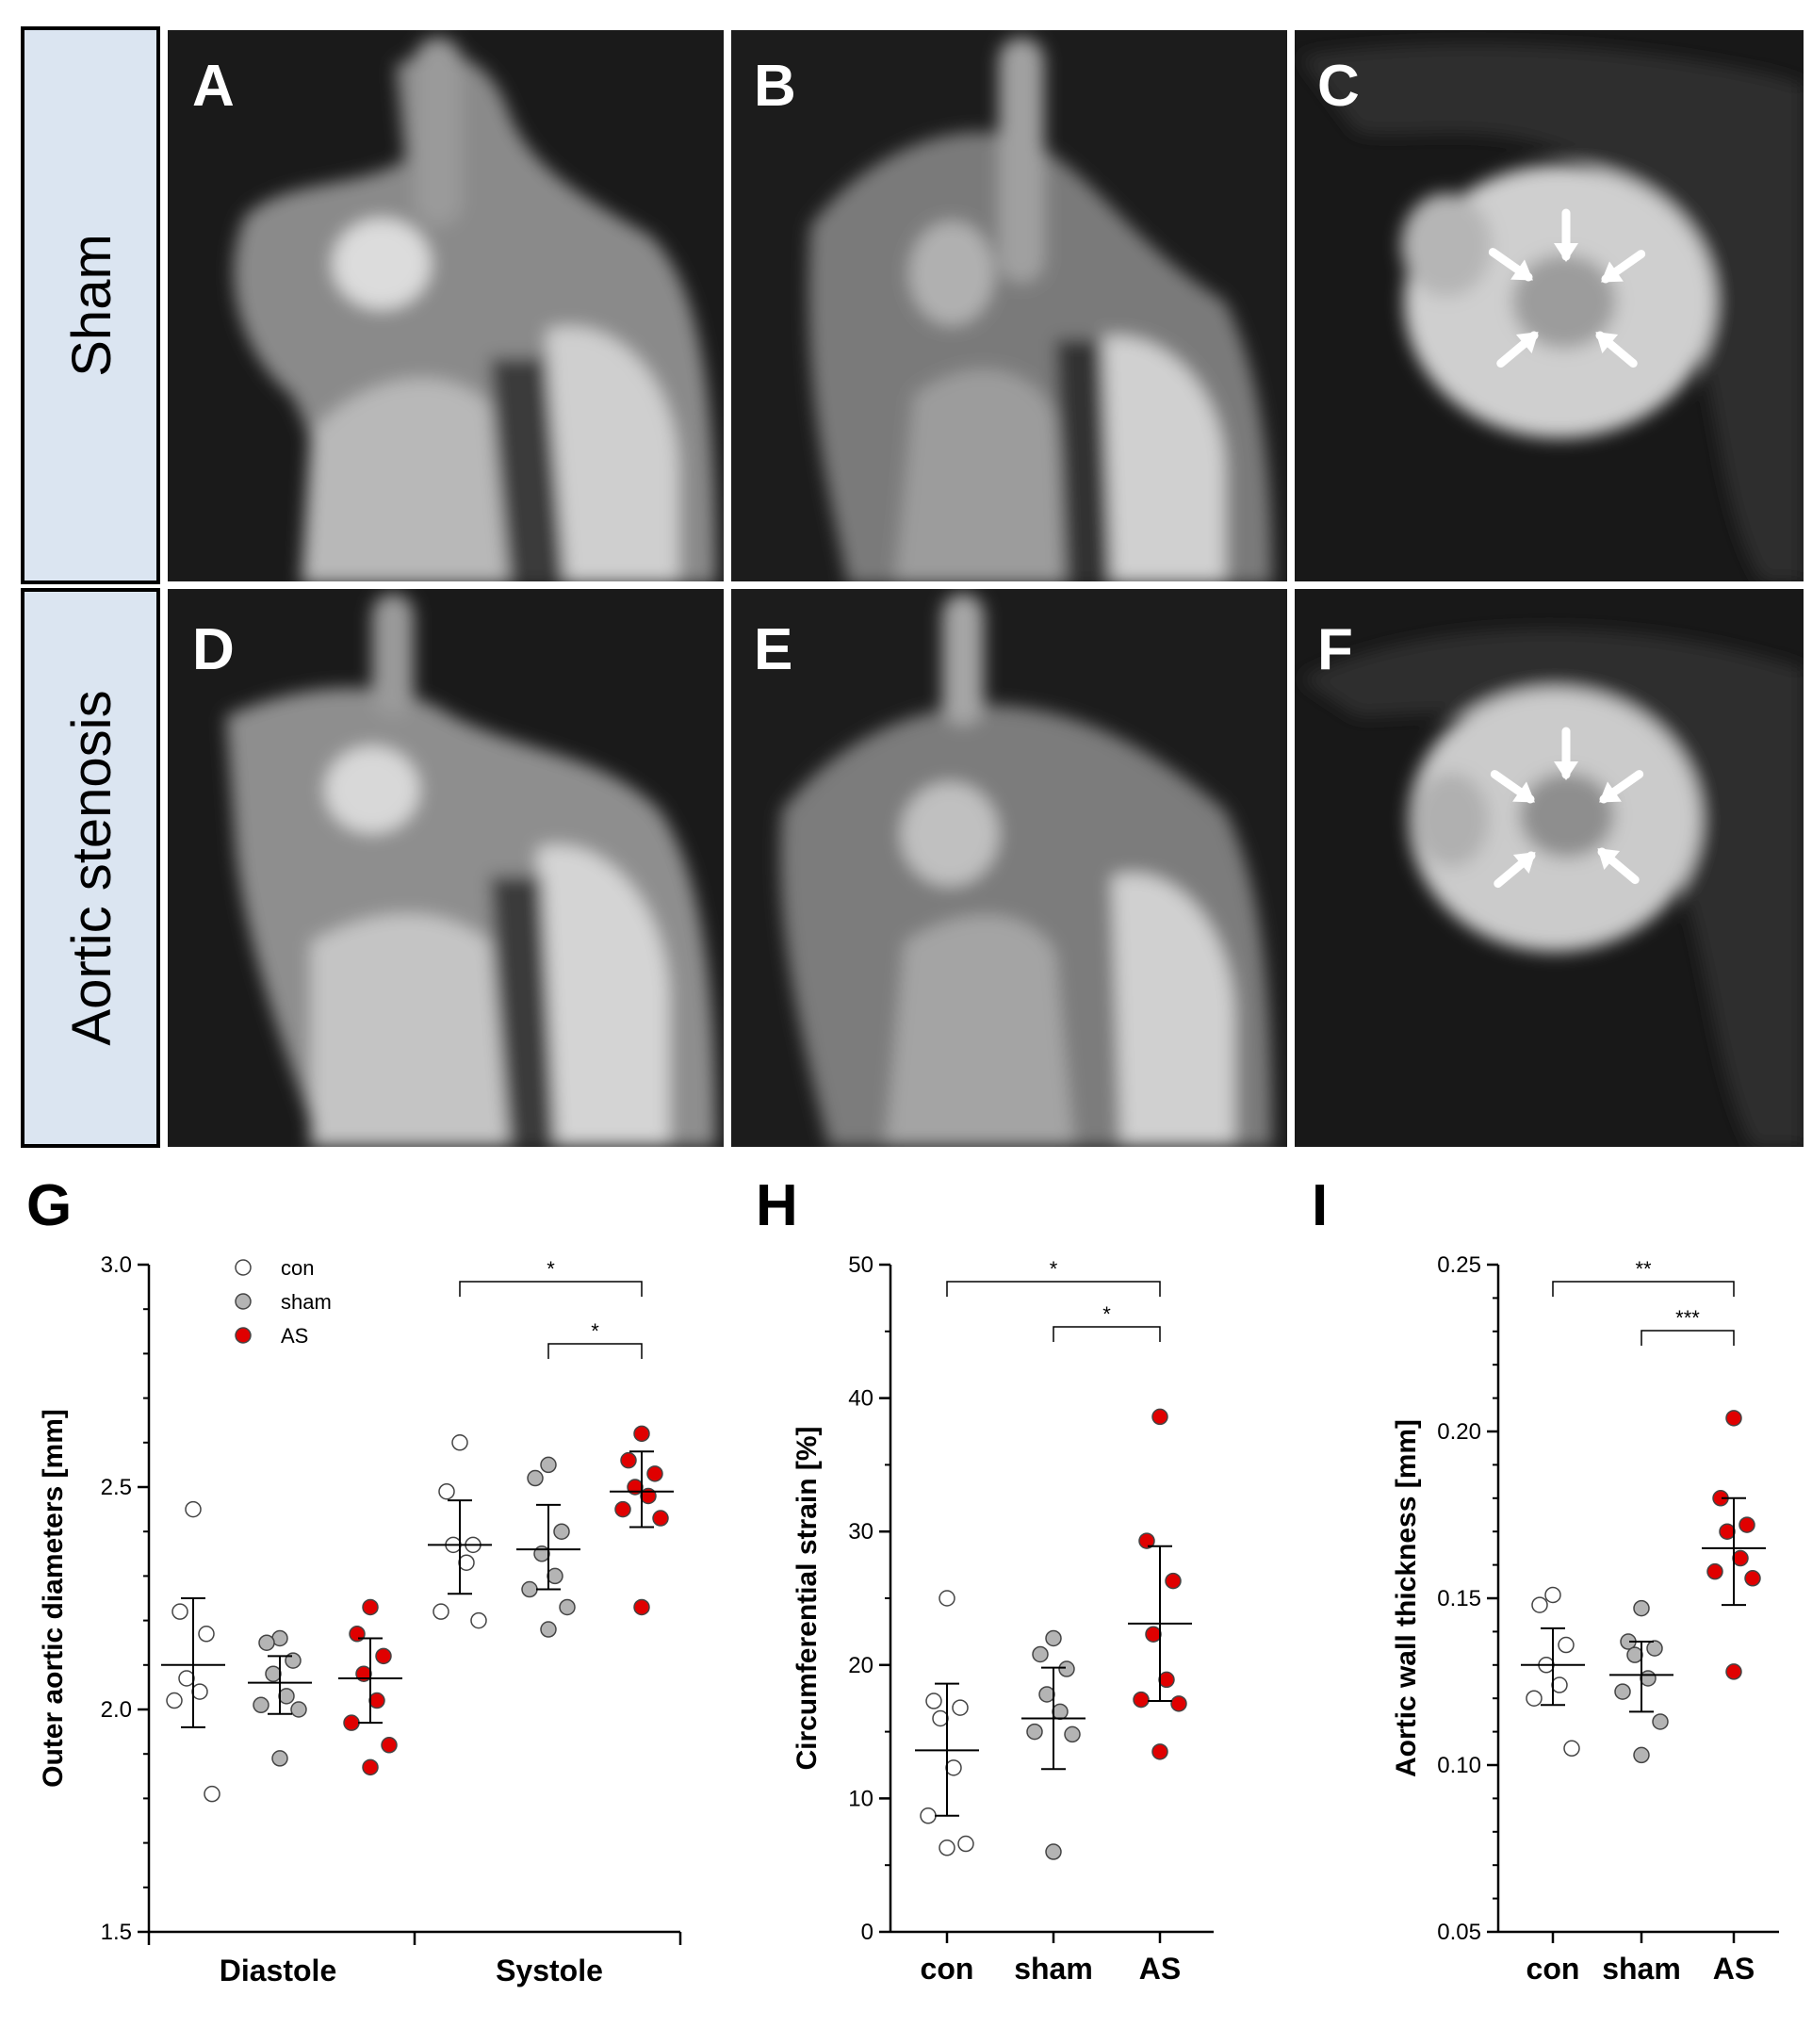  Describe the element at coordinates (860, 1798) in the screenshot. I see `y-tick-label: 10` at that location.